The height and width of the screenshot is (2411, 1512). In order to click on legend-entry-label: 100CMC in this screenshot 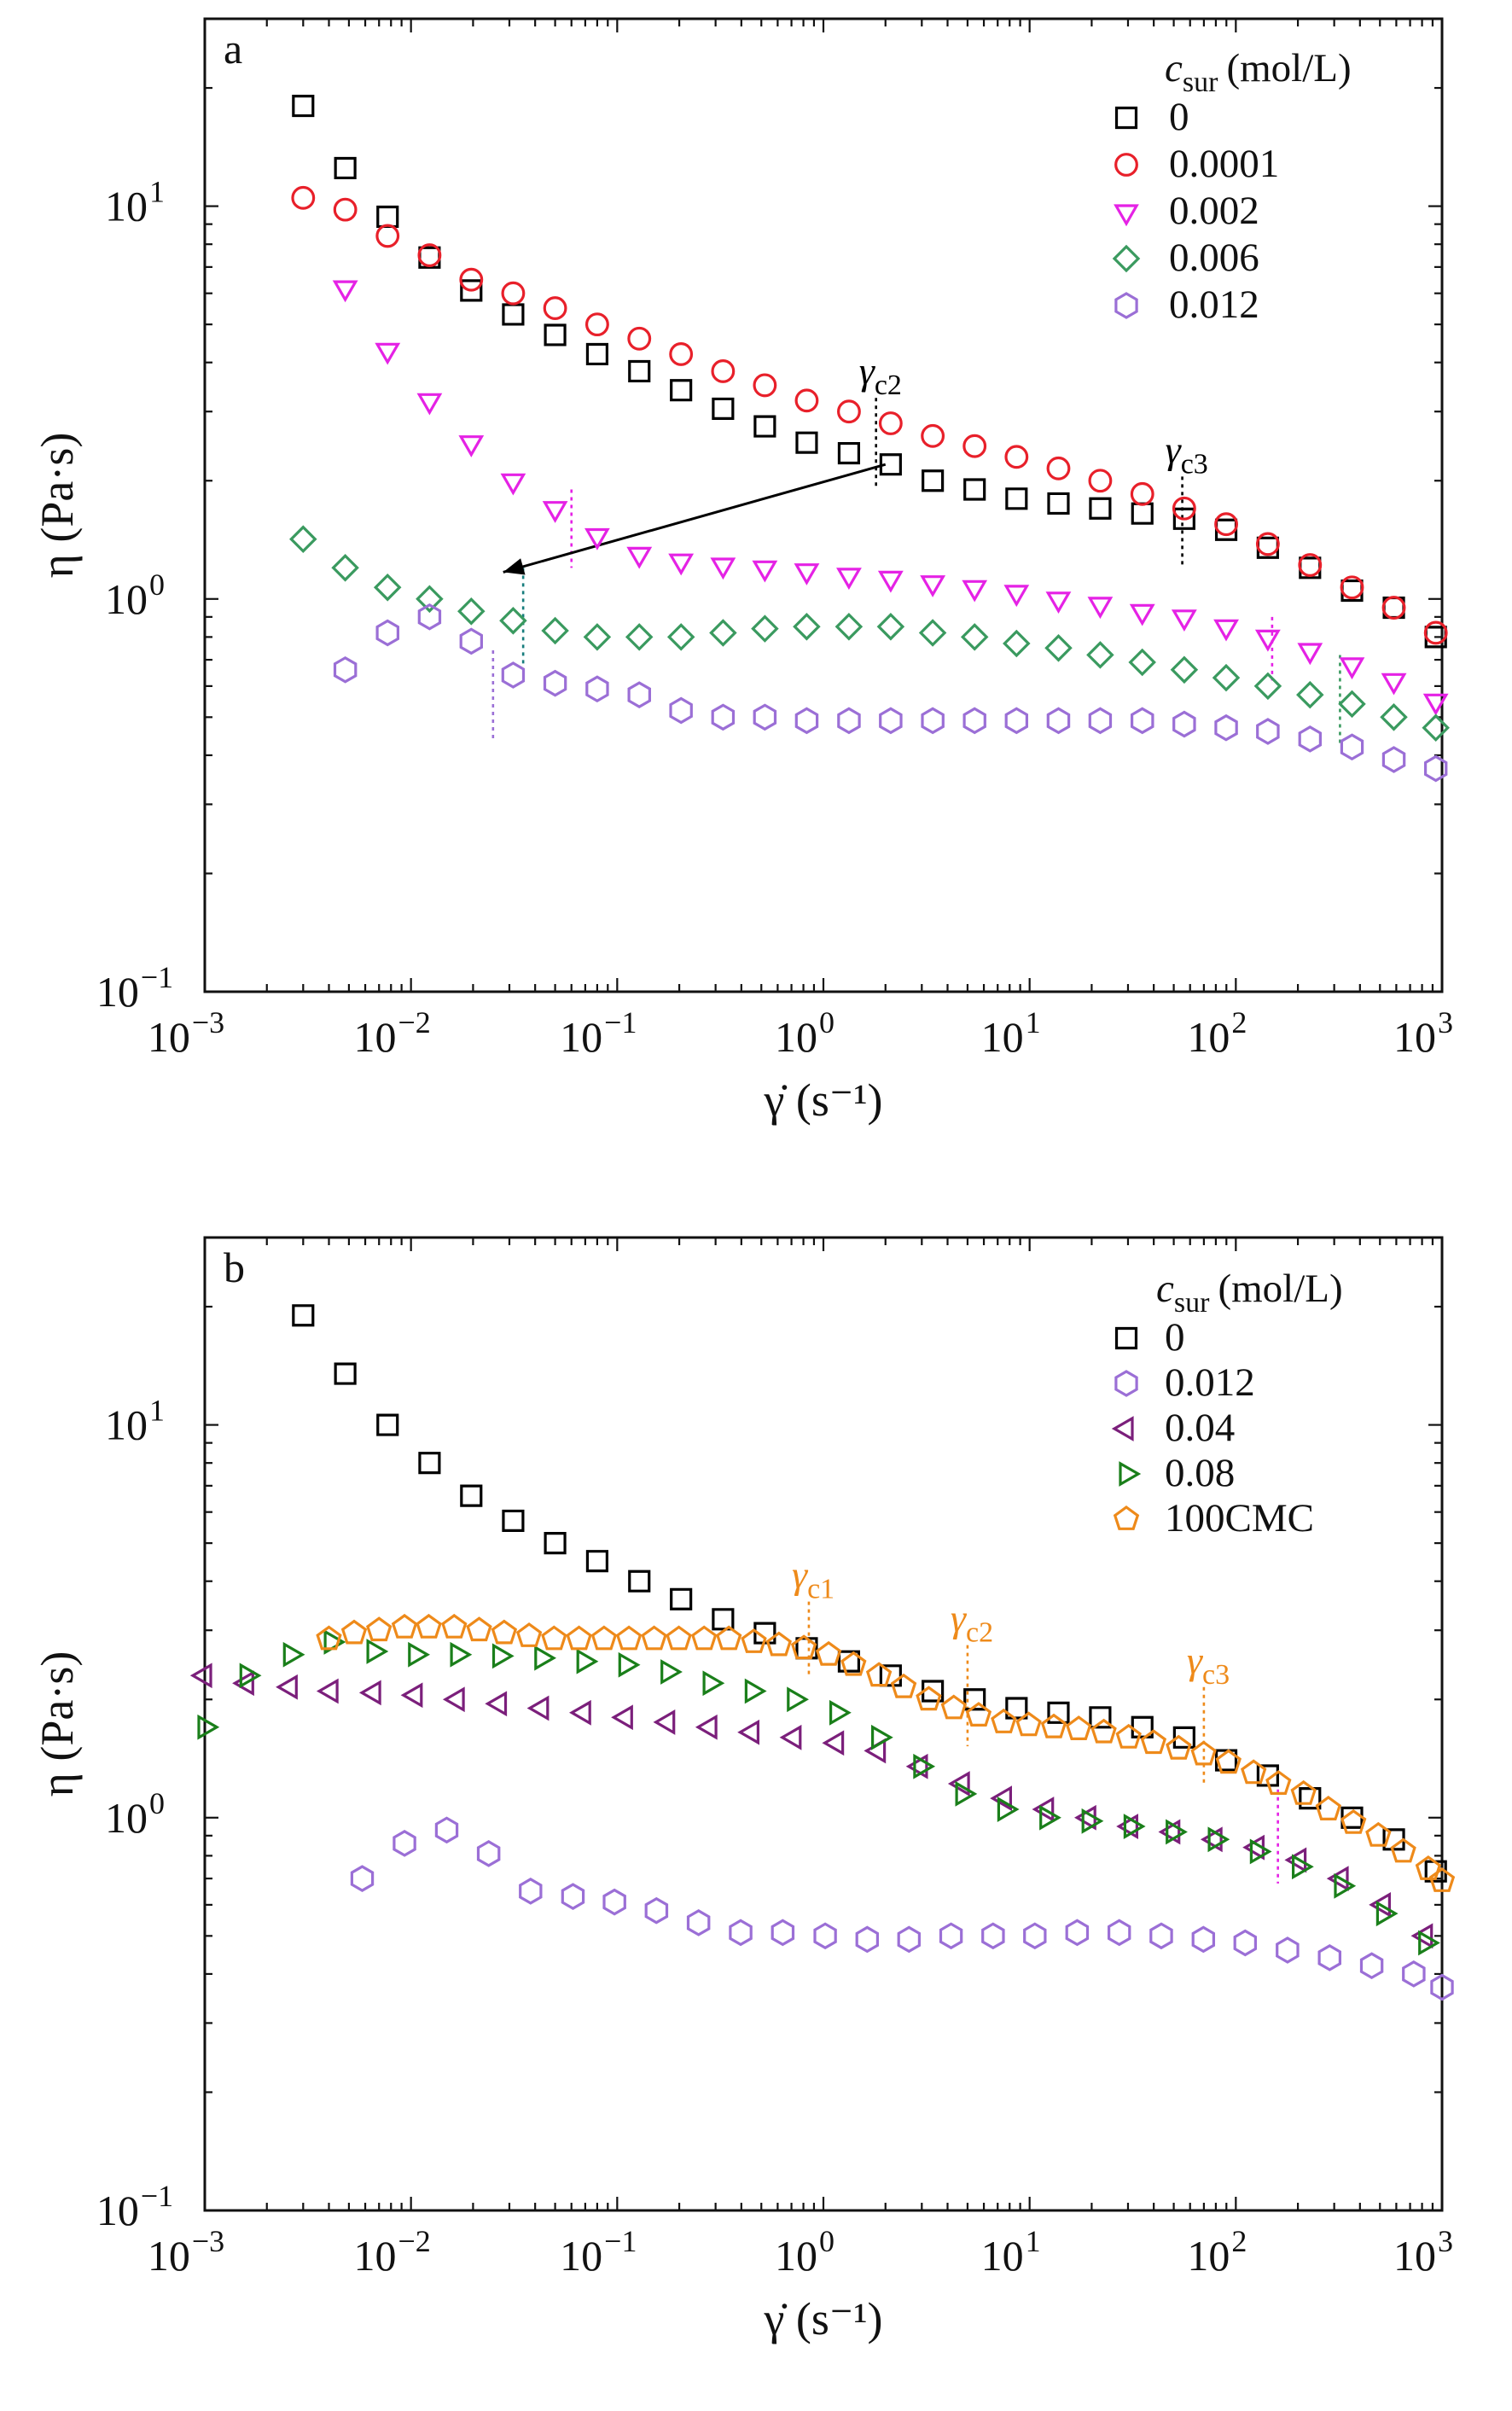, I will do `click(1239, 1518)`.